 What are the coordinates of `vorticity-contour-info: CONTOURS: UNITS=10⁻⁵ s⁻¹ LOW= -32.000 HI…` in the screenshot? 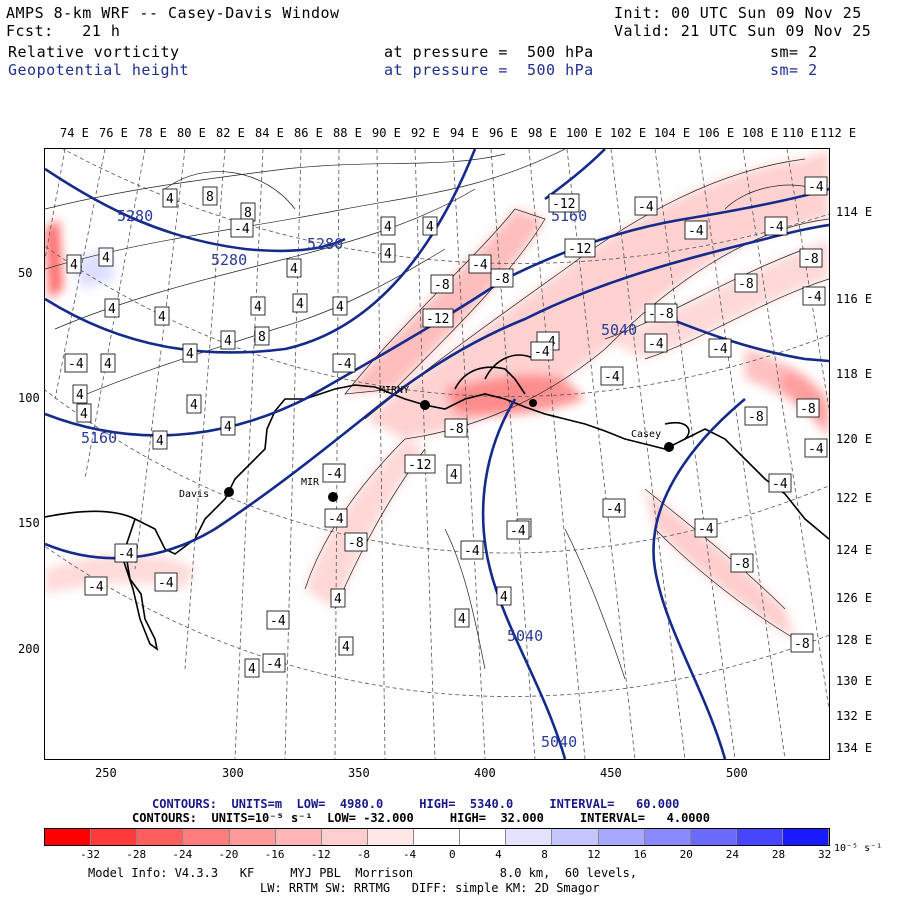 It's located at (421, 818).